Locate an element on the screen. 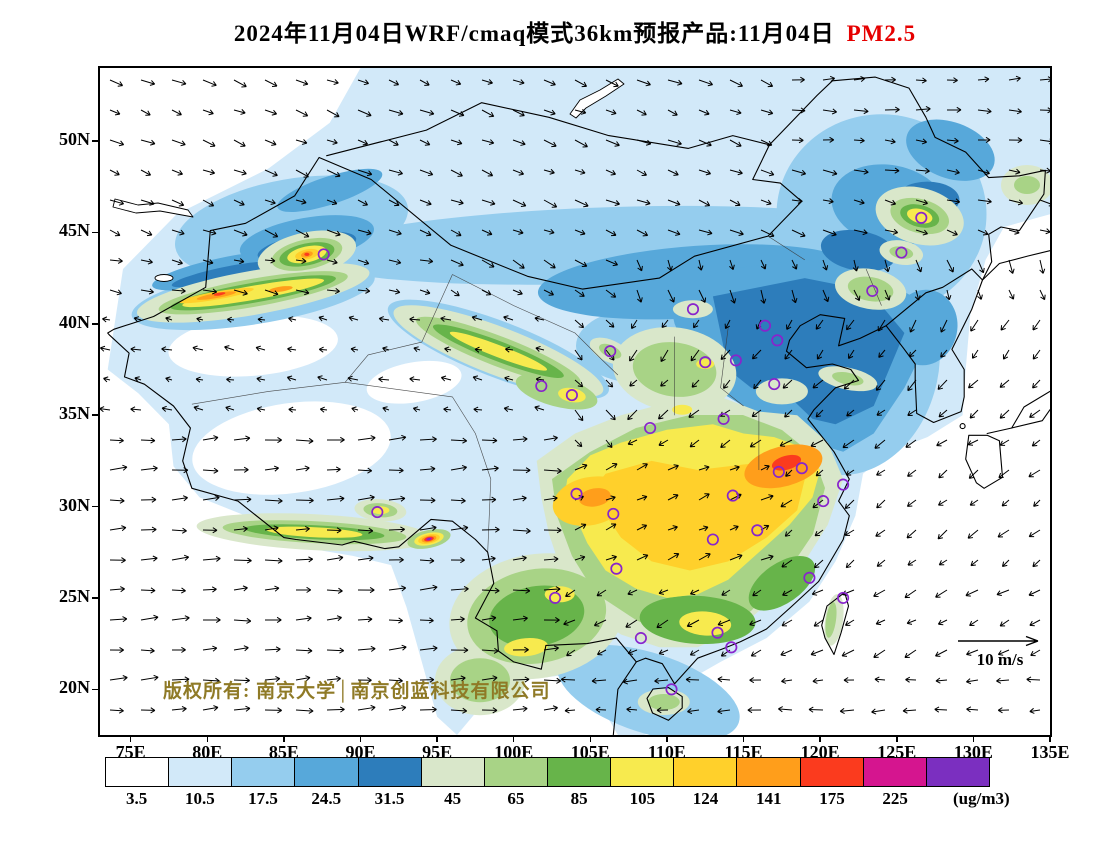  colorbar-unit-label: (ug/m3) is located at coordinates (981, 798).